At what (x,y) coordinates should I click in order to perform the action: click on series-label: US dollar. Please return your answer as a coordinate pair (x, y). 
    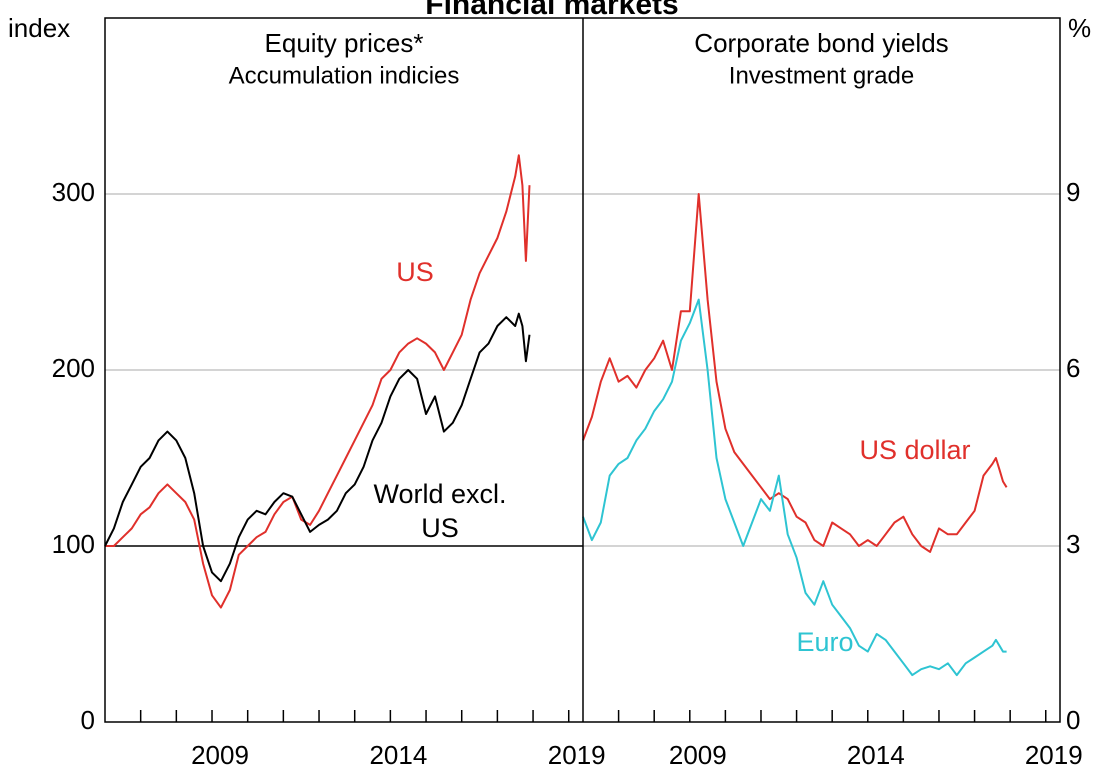
    Looking at the image, I should click on (915, 450).